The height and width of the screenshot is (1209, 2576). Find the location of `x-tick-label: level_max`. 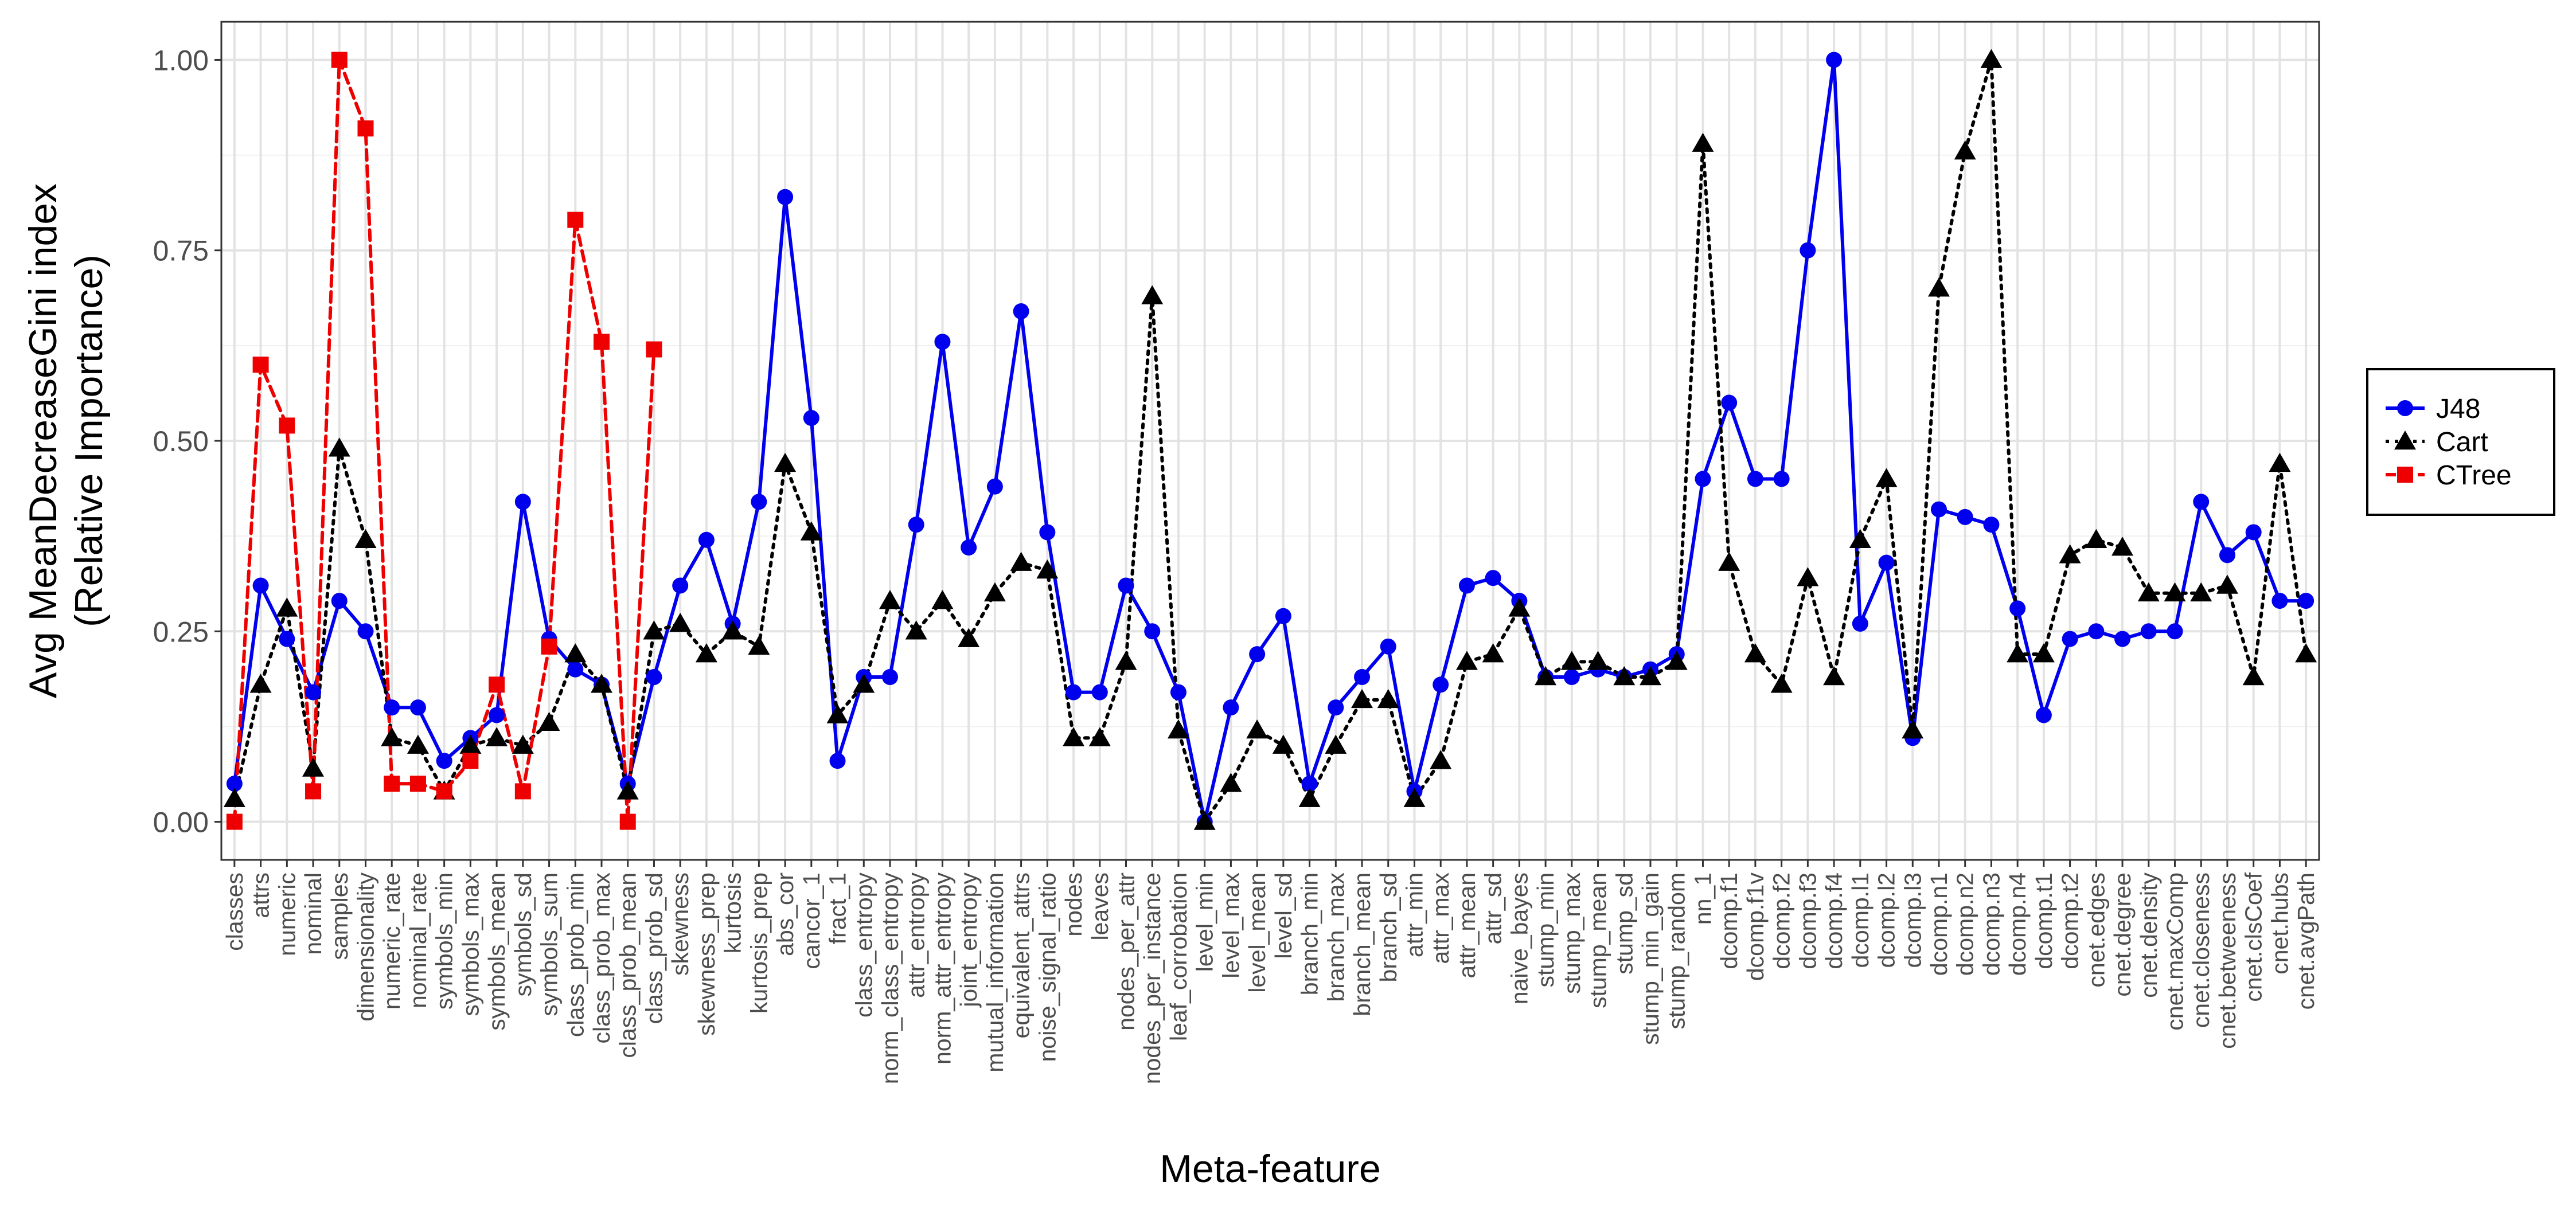

x-tick-label: level_max is located at coordinates (1231, 925).